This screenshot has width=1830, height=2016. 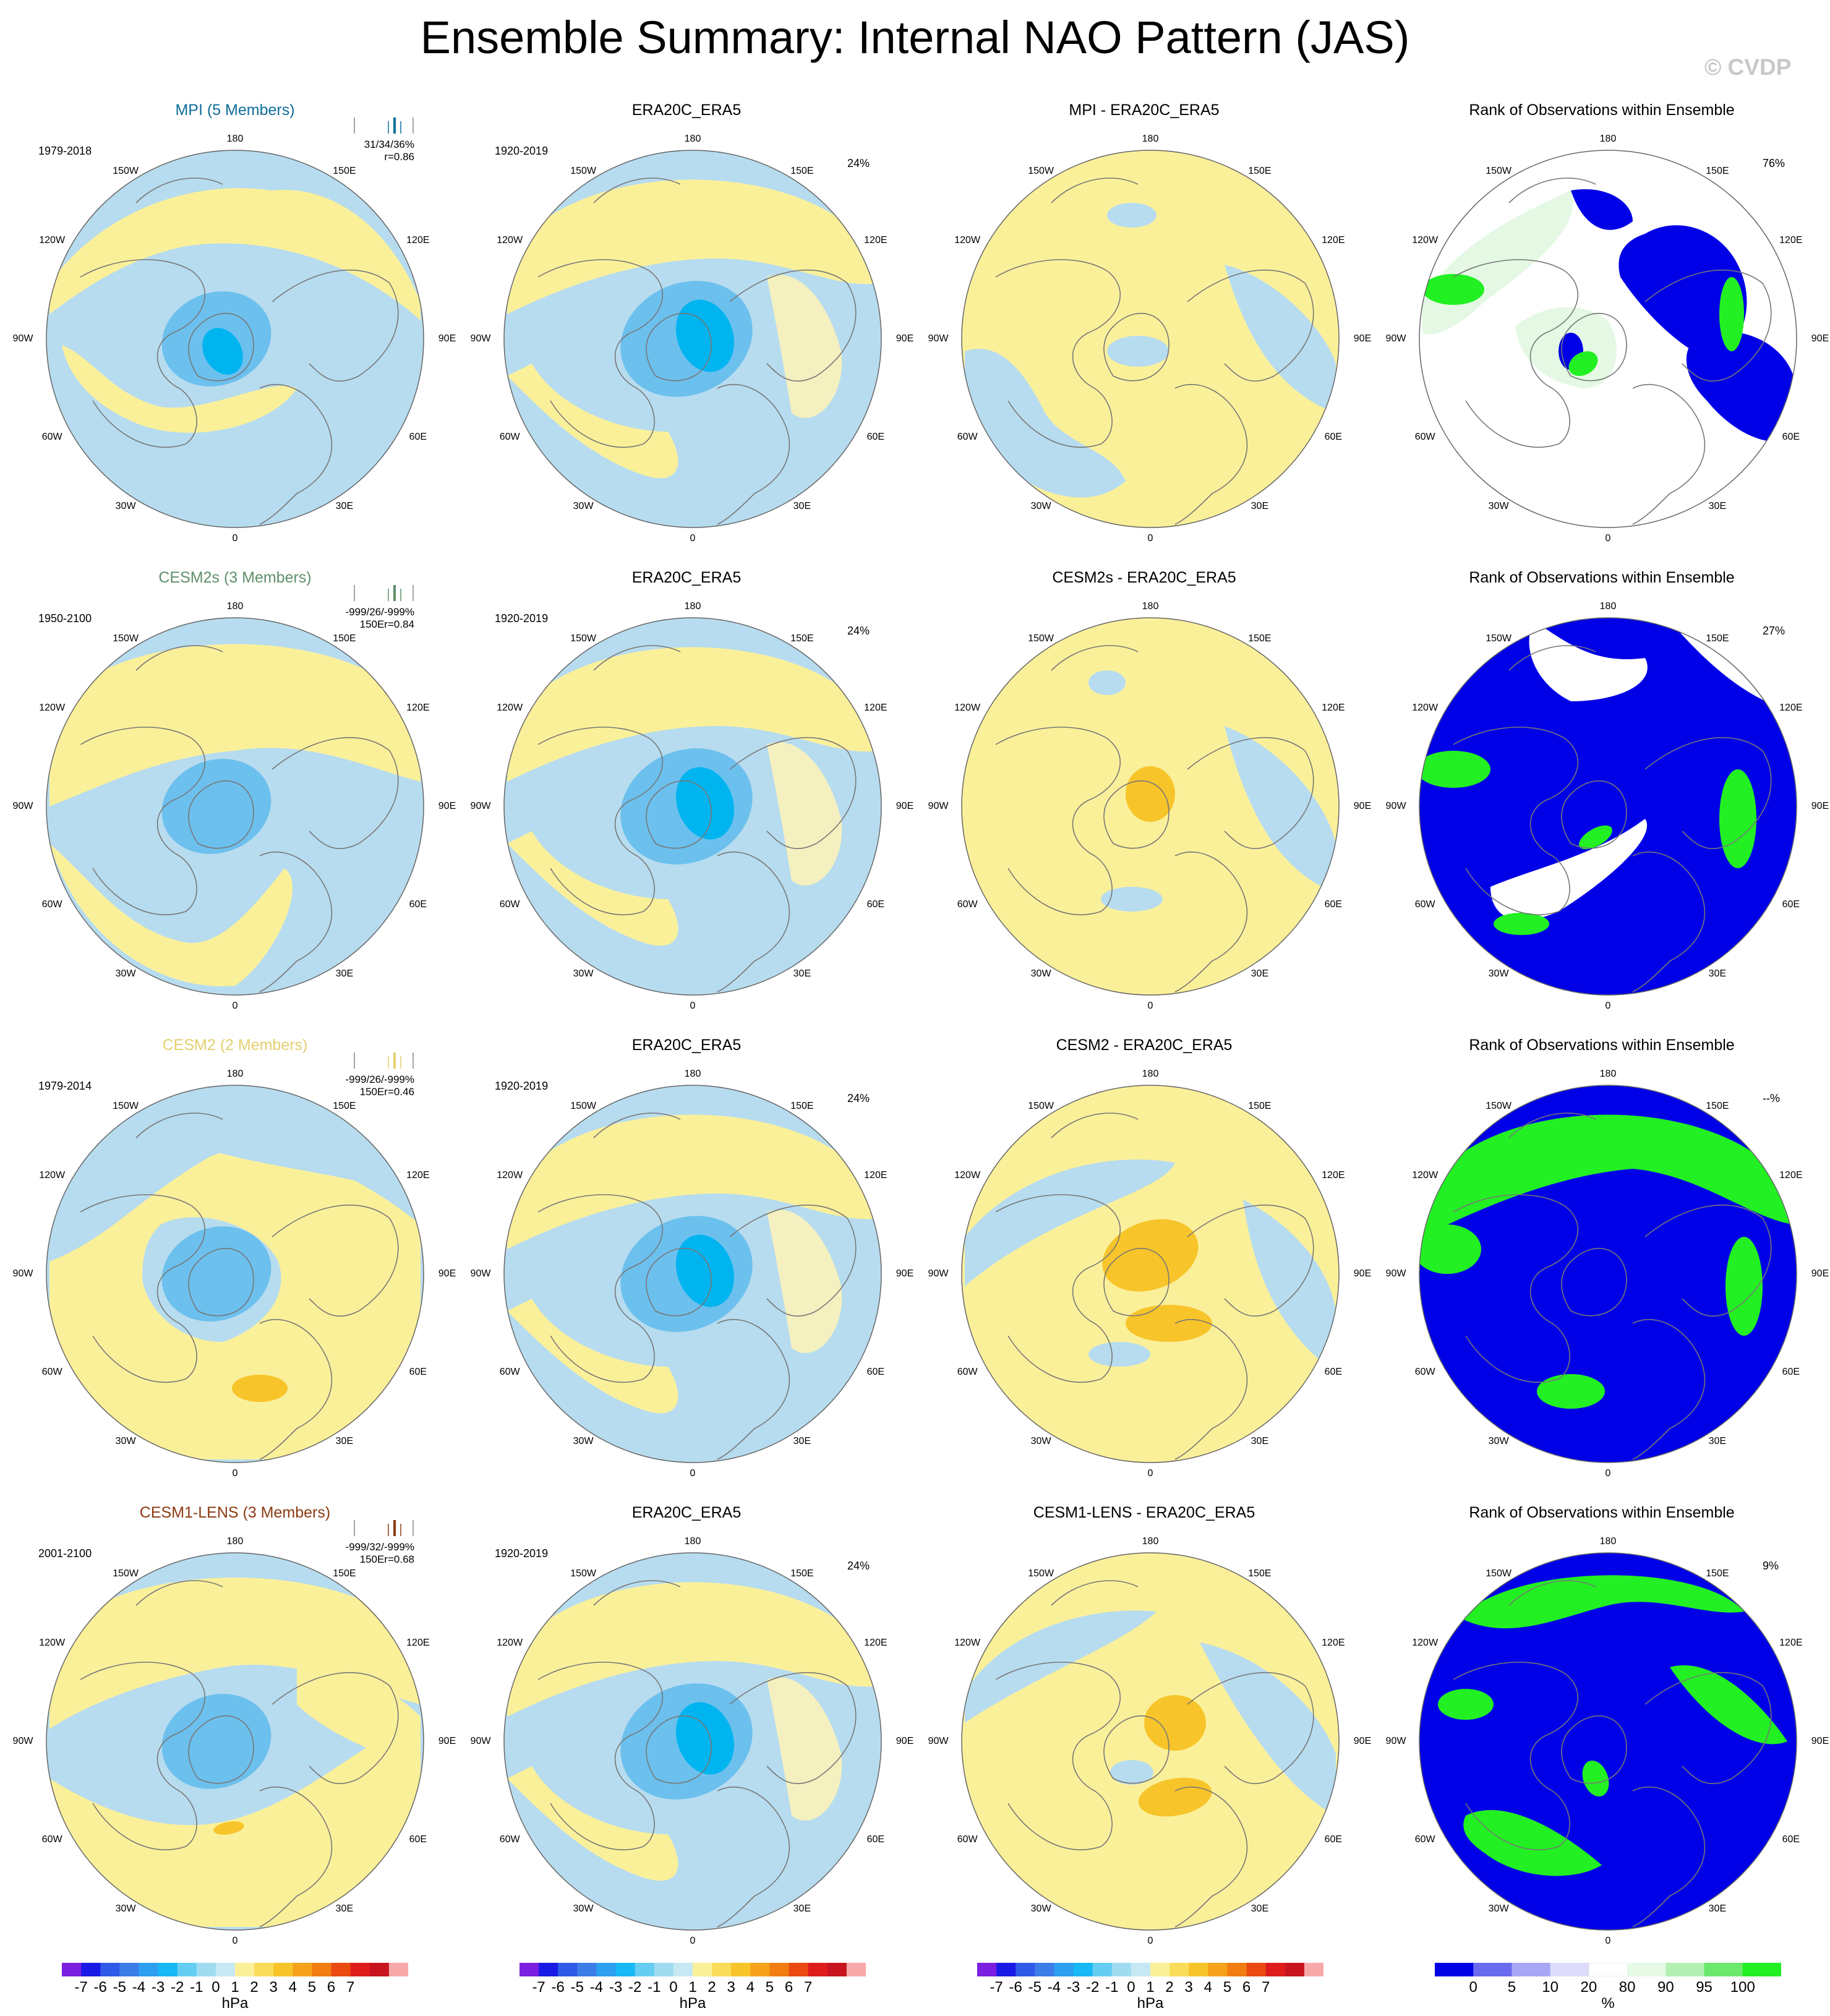 What do you see at coordinates (692, 1541) in the screenshot?
I see `longitude-label-top: 180` at bounding box center [692, 1541].